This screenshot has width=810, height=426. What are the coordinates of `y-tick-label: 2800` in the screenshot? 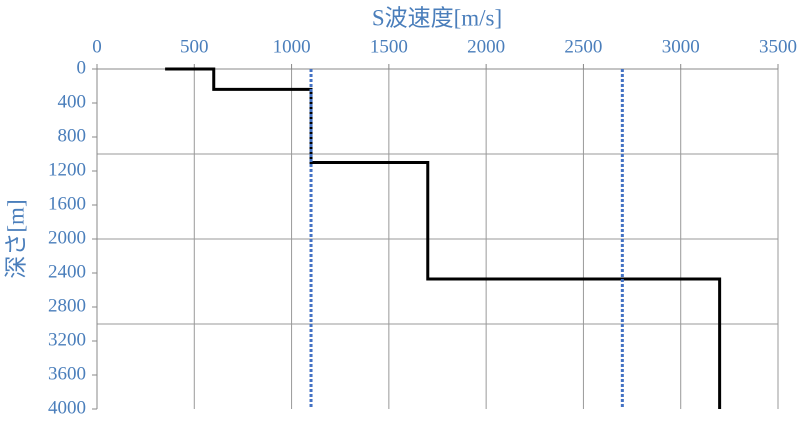 It's located at (67, 305).